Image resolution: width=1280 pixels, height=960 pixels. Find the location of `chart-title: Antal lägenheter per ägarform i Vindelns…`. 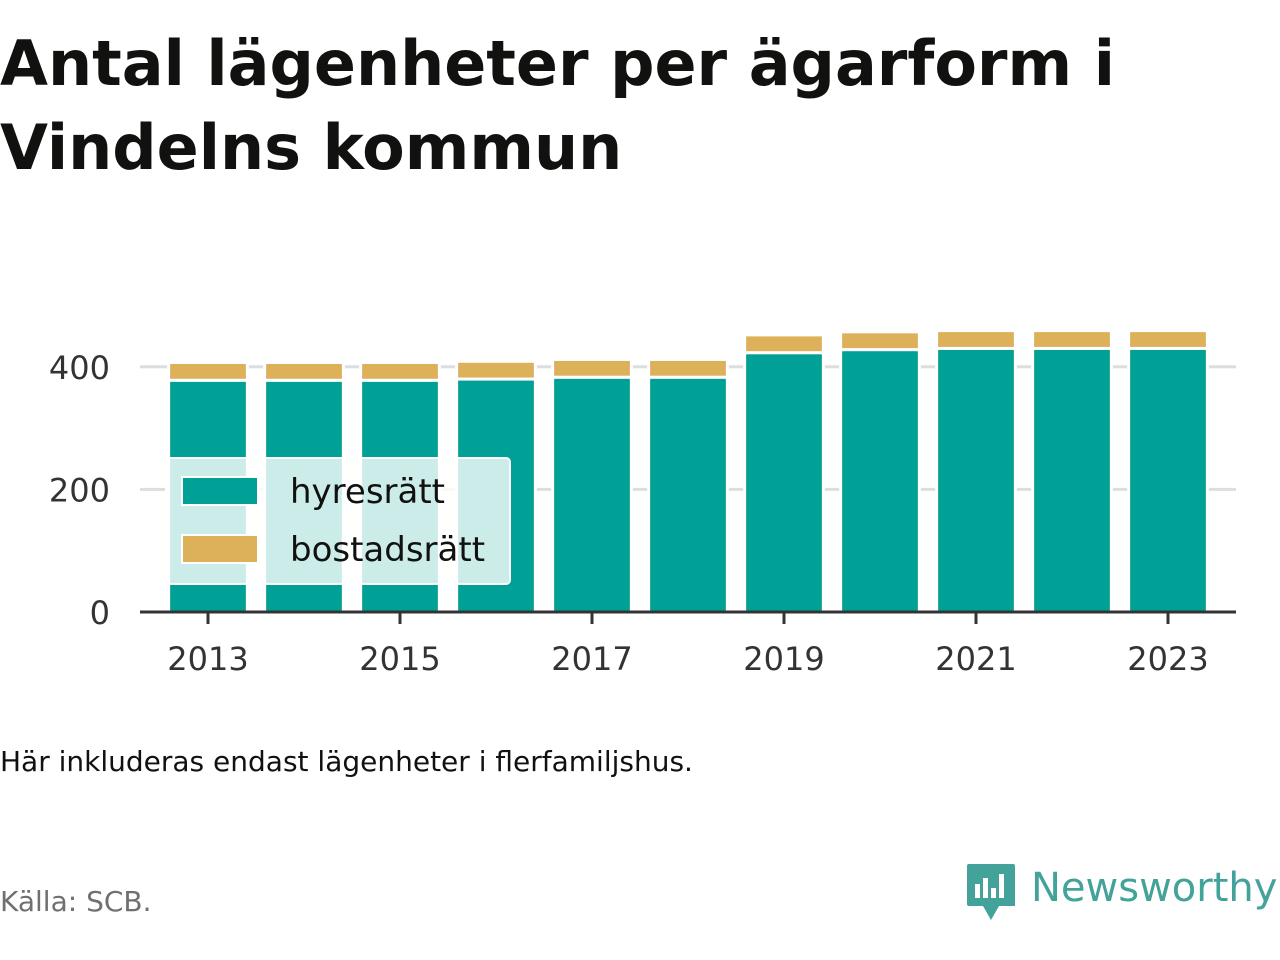

chart-title: Antal lägenheter per ägarform i Vindelns… is located at coordinates (557, 105).